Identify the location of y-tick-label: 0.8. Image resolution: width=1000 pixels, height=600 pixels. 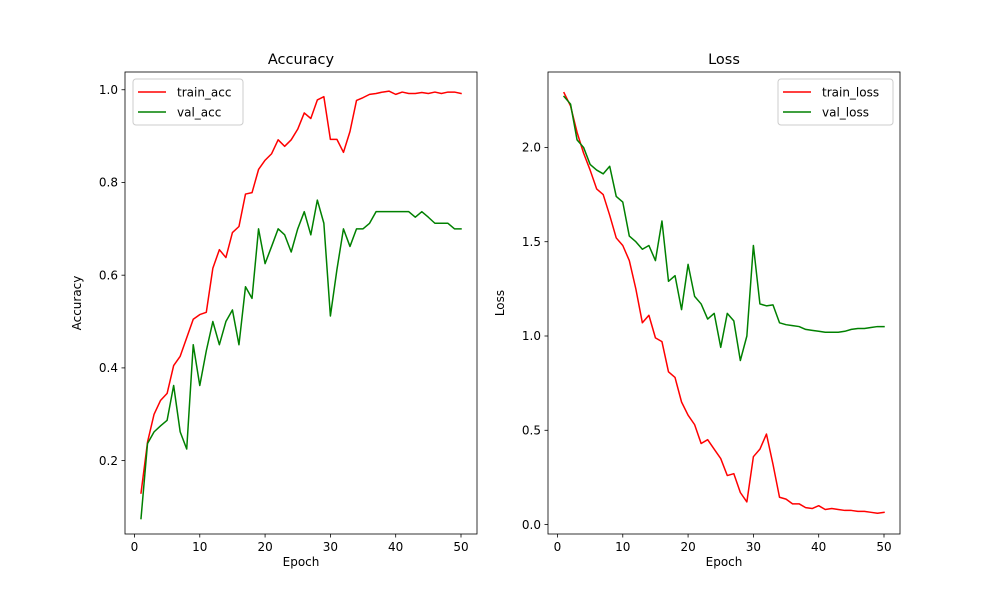
(108, 183).